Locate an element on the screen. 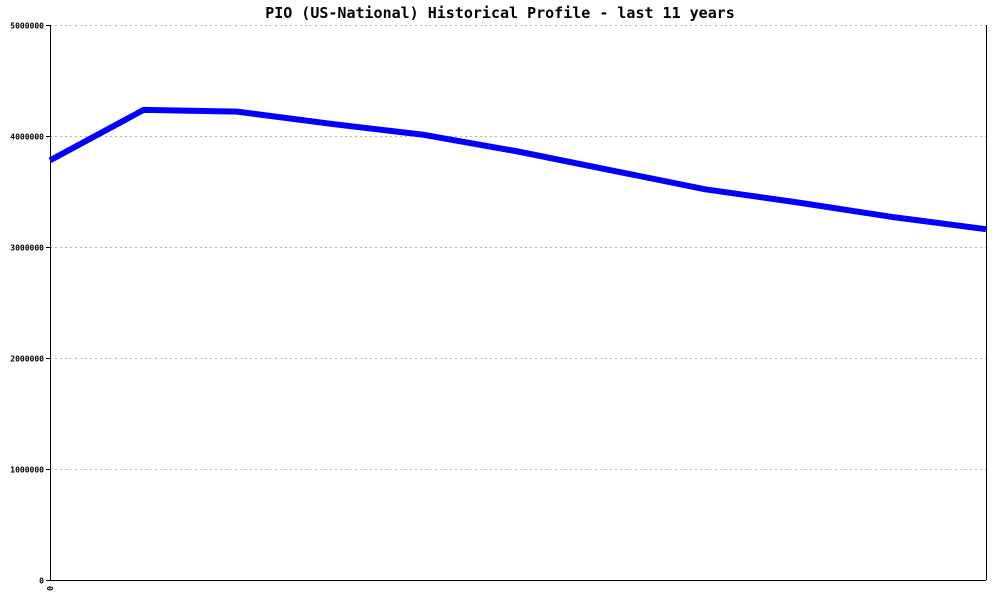  y-tick-label-5: 5000000 is located at coordinates (27, 26).